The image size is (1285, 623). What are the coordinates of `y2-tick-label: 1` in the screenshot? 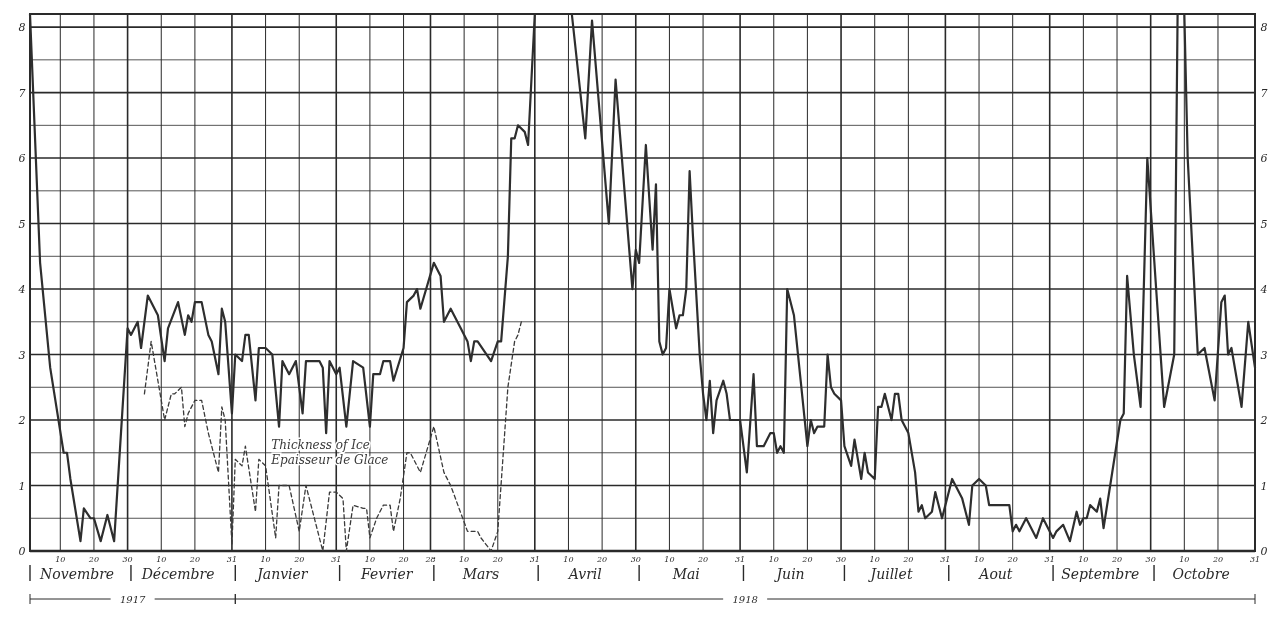 It's located at (1264, 486).